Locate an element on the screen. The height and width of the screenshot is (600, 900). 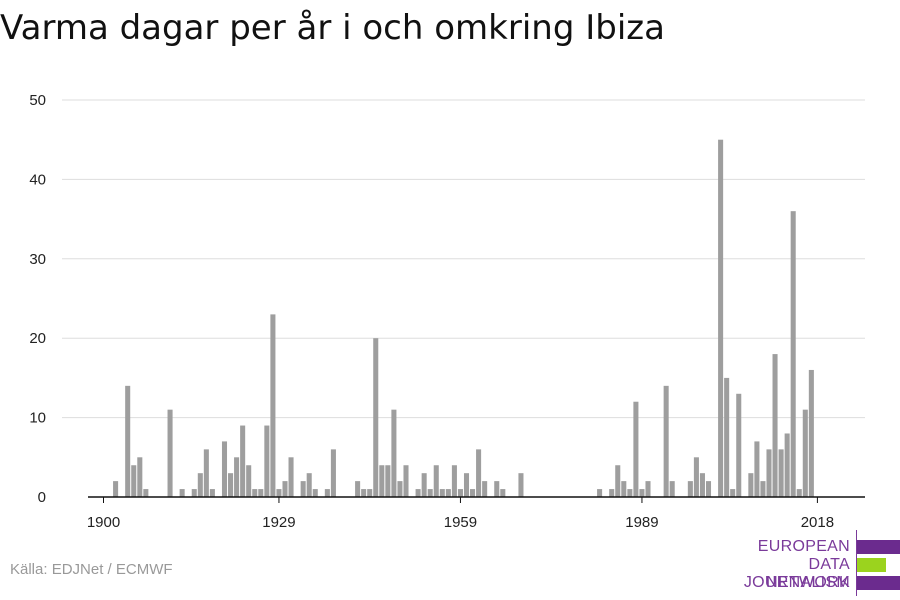
edjnet-logo: EUROPEAN DATA JOURNALISM NETWORK is located at coordinates (800, 563).